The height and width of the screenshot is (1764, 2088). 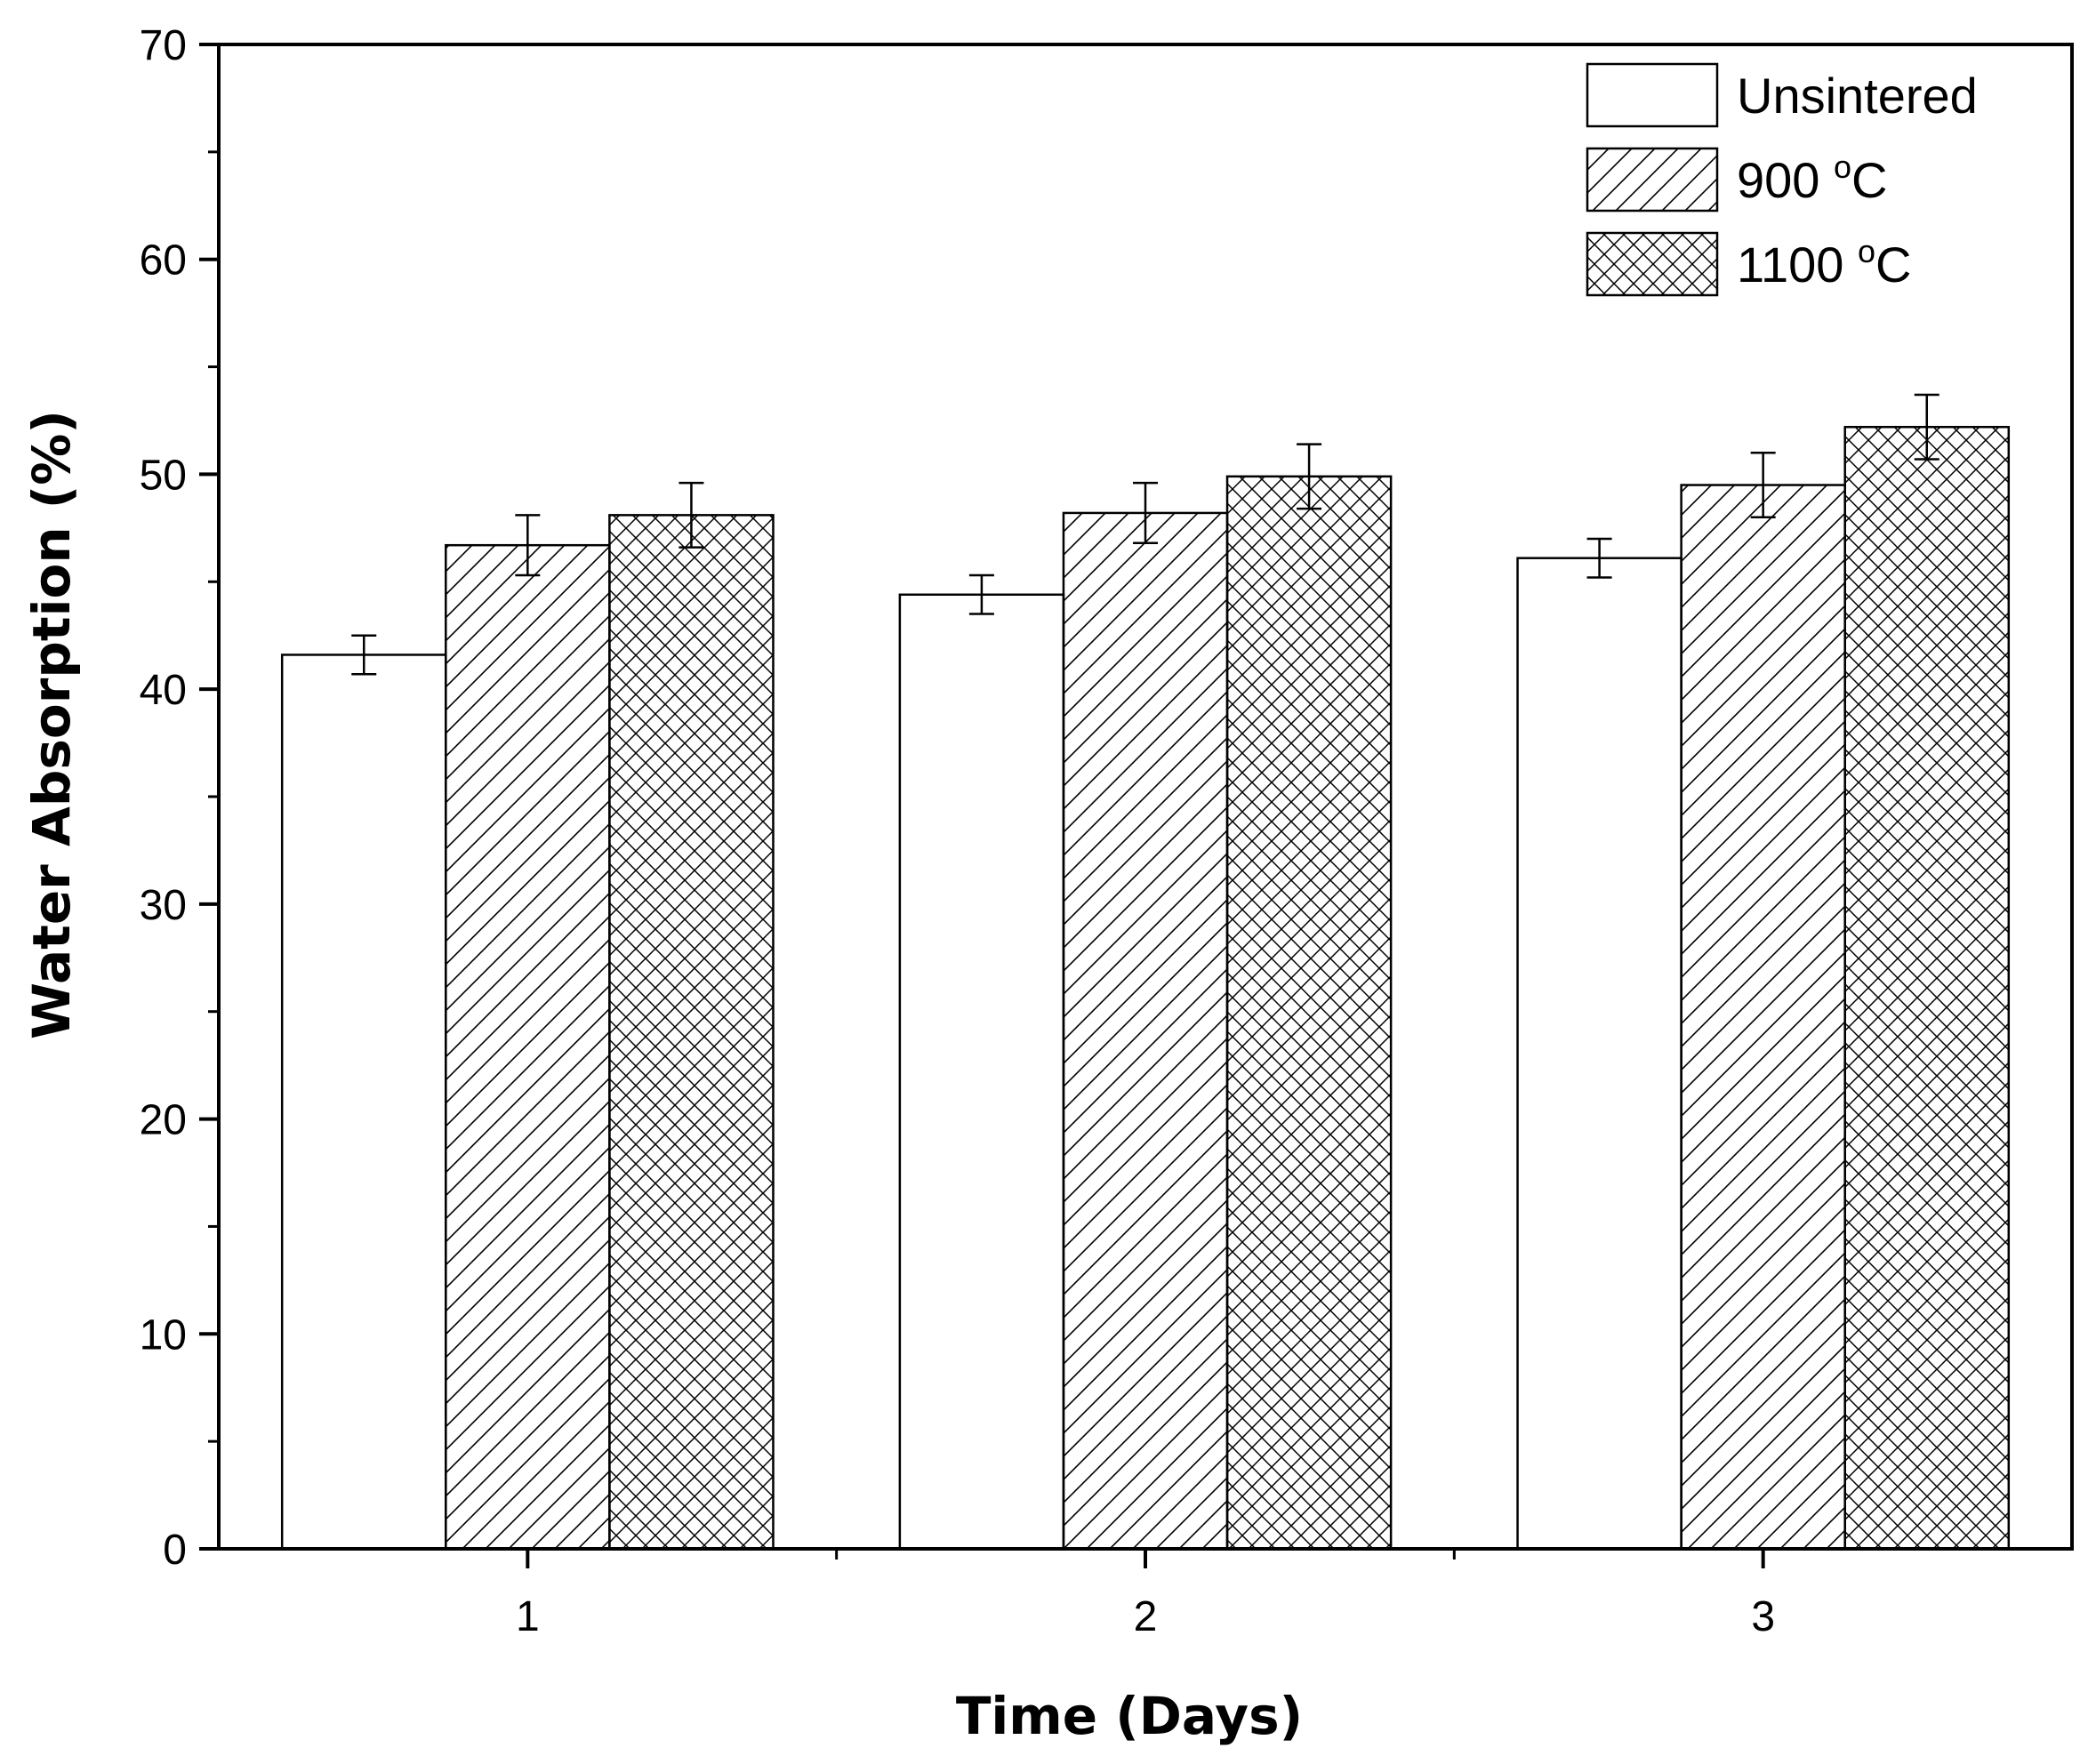 I want to click on error-bars-layer, so click(x=1145, y=535).